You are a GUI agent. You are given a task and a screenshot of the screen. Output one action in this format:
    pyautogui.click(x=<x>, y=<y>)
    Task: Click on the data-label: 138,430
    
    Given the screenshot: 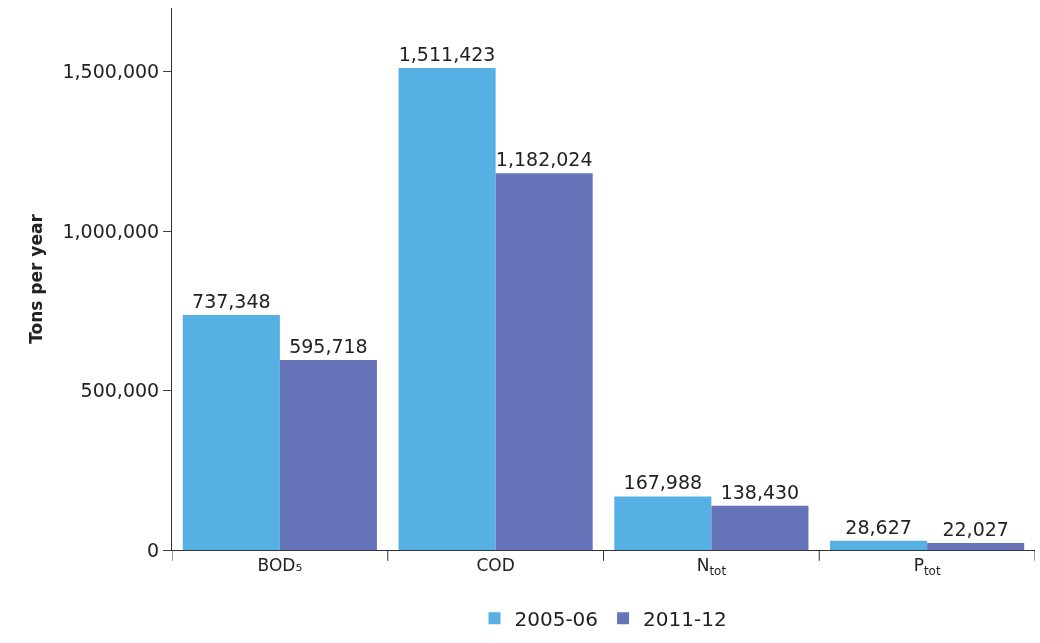 What is the action you would take?
    pyautogui.click(x=760, y=491)
    